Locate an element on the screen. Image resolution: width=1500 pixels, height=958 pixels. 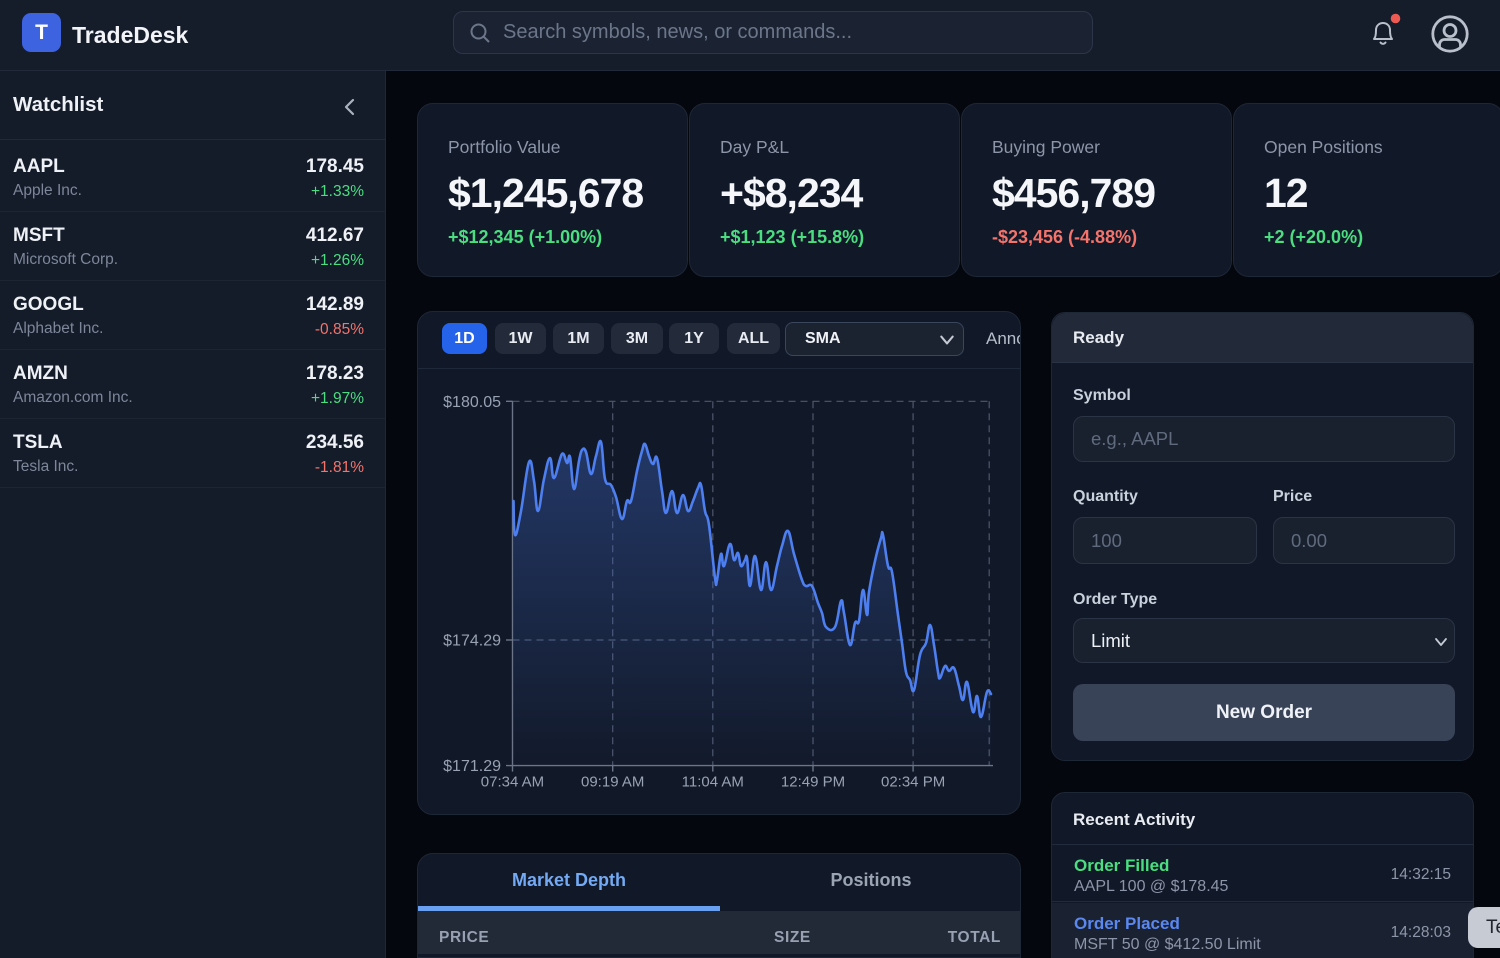
svg-text: $174.29 is located at coordinates (472, 641).